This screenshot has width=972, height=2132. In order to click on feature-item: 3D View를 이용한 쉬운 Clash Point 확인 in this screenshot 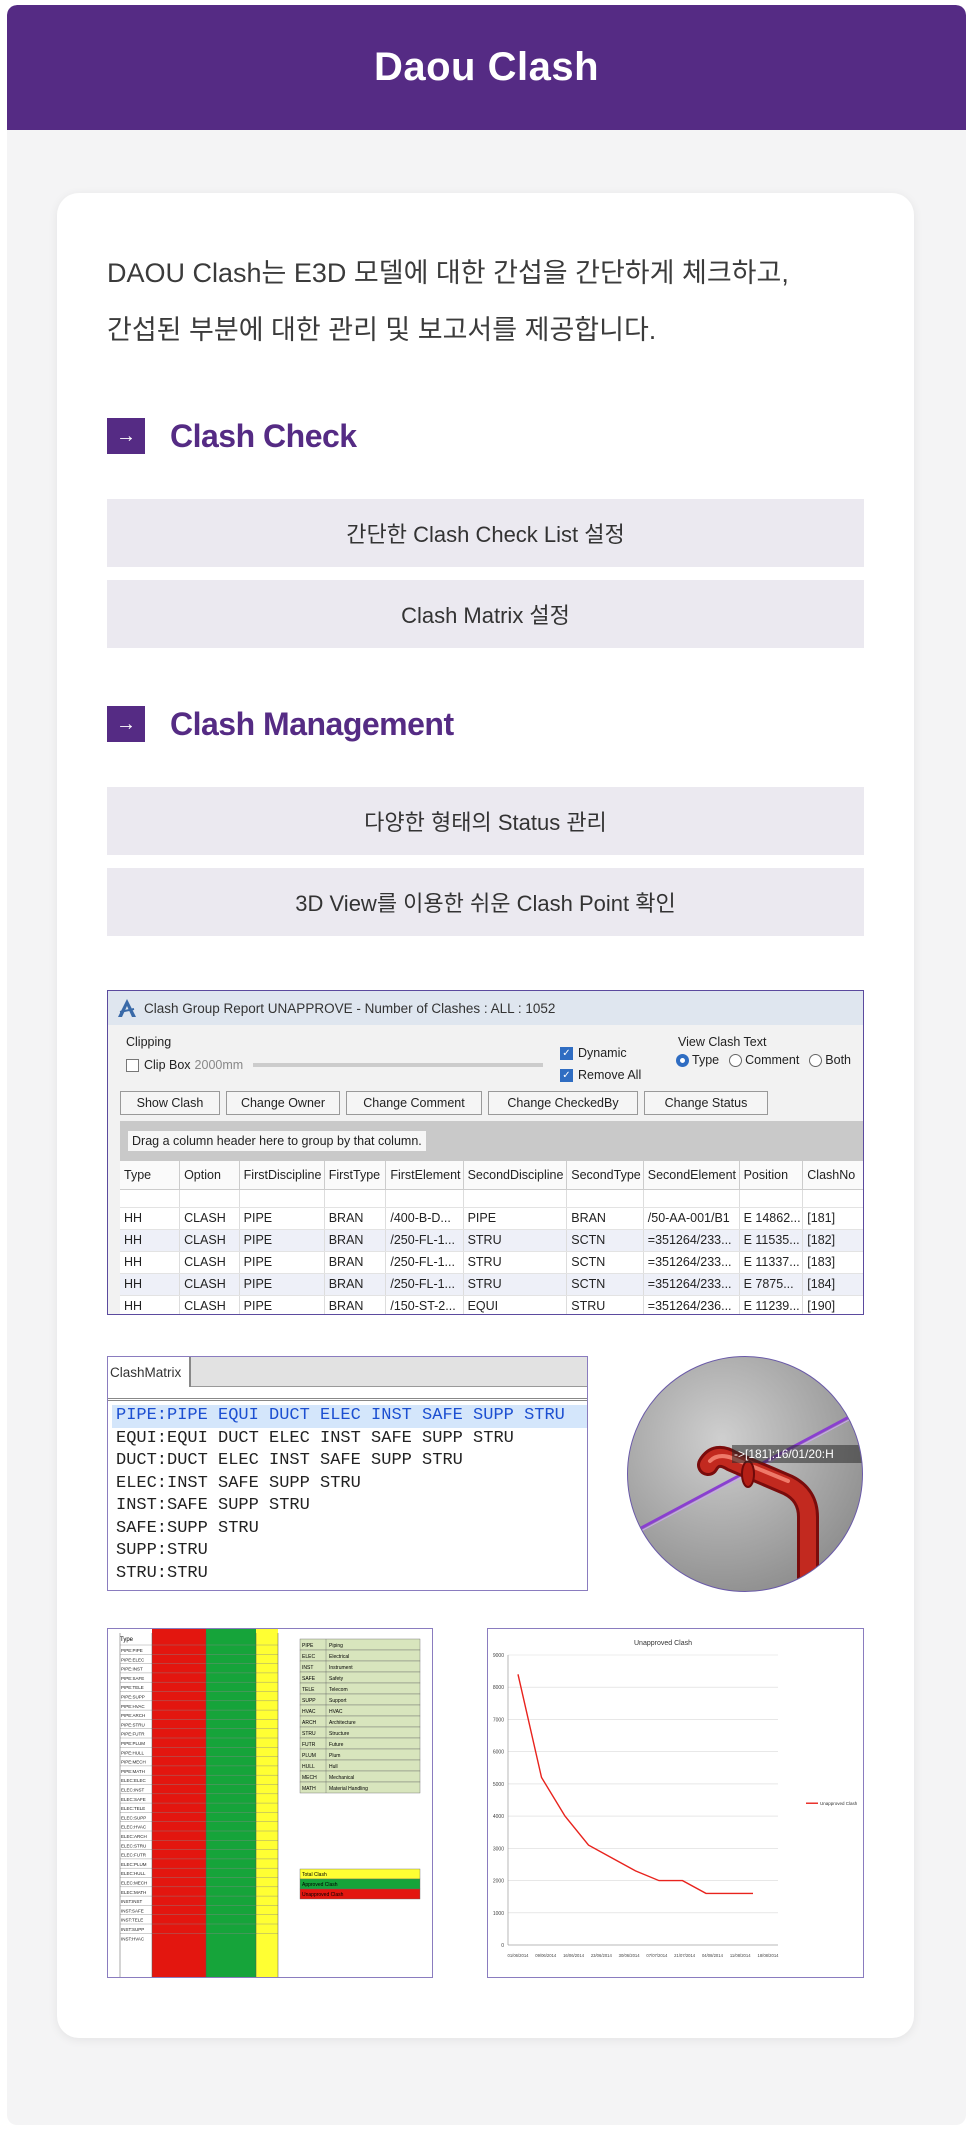, I will do `click(485, 902)`.